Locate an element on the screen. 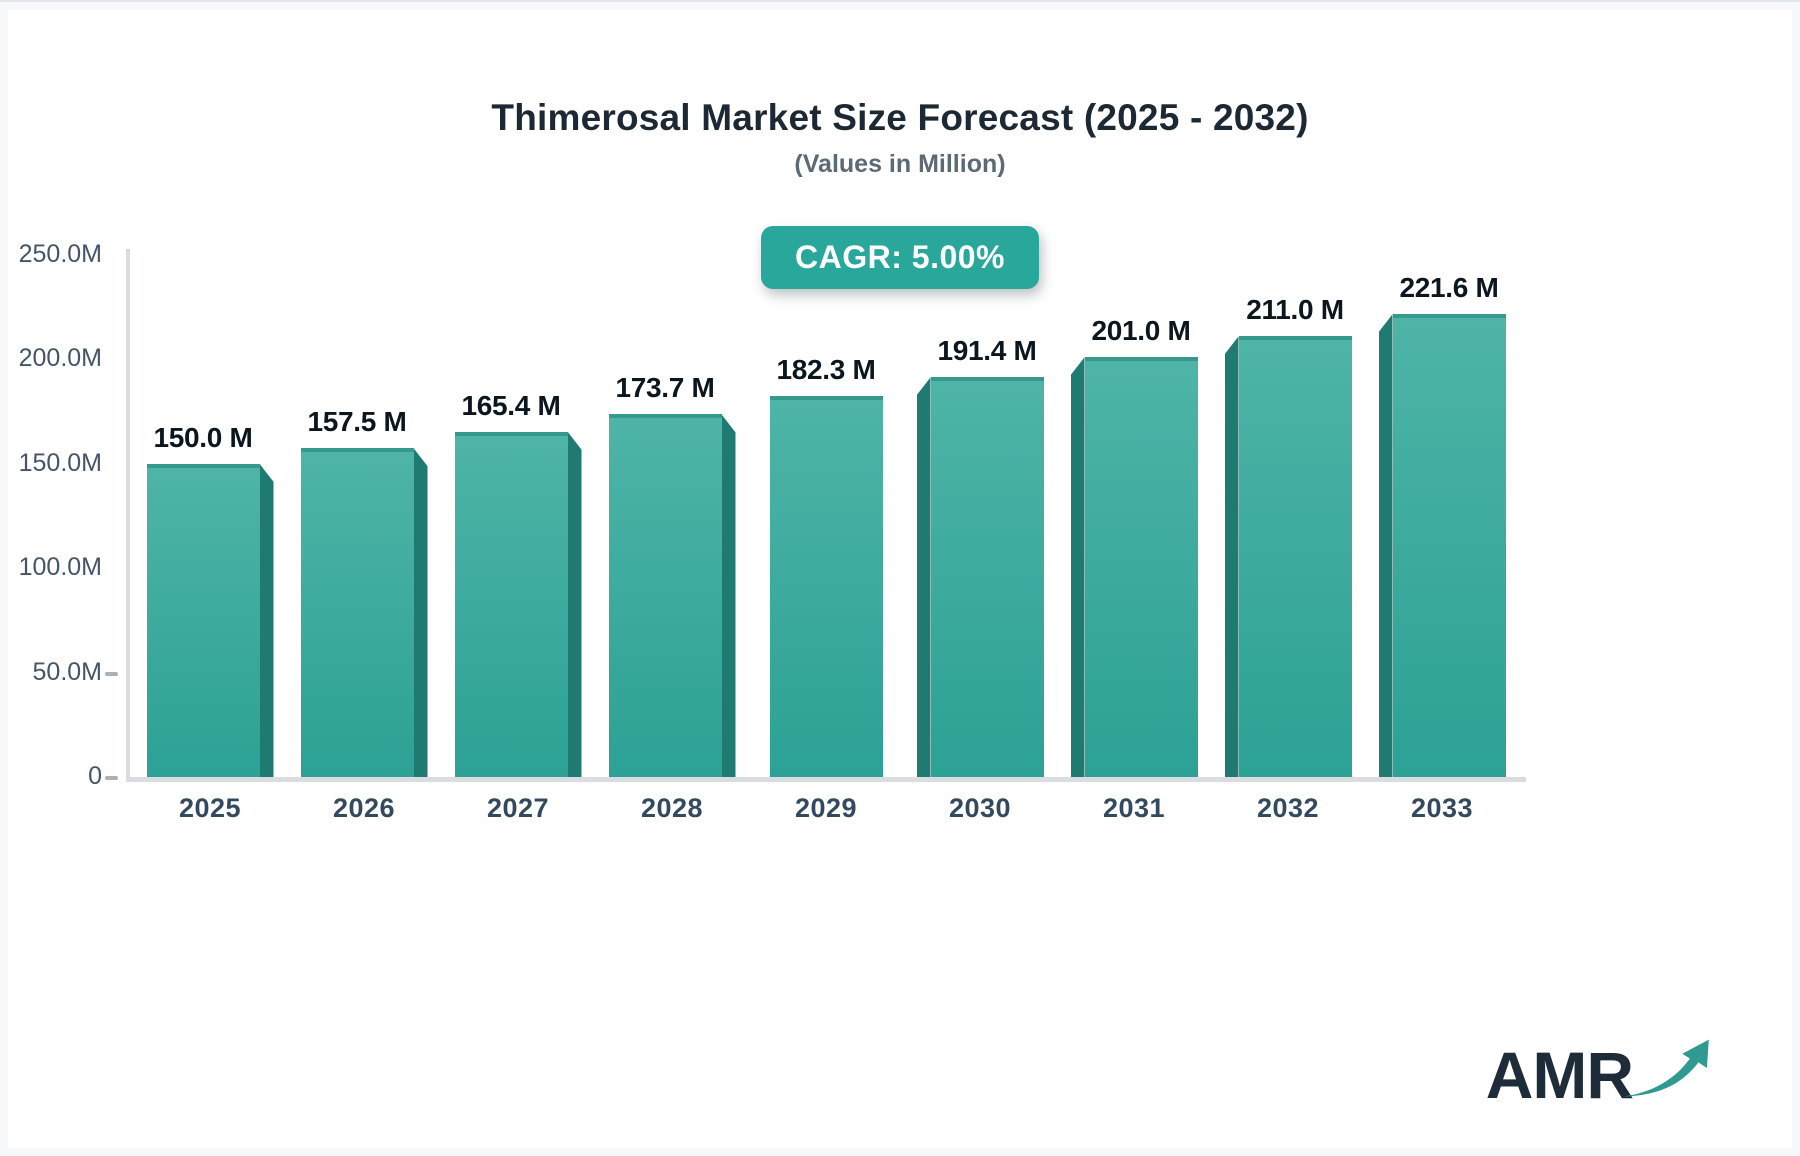 The image size is (1800, 1156). y-axis-label: 150.0M is located at coordinates (60, 462).